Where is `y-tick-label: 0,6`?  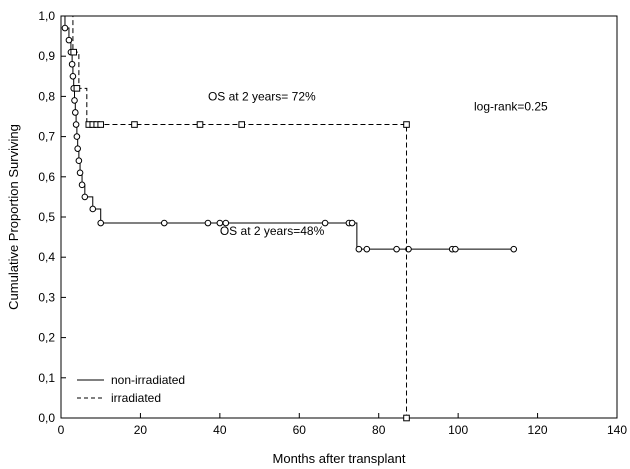 y-tick-label: 0,6 is located at coordinates (46, 177).